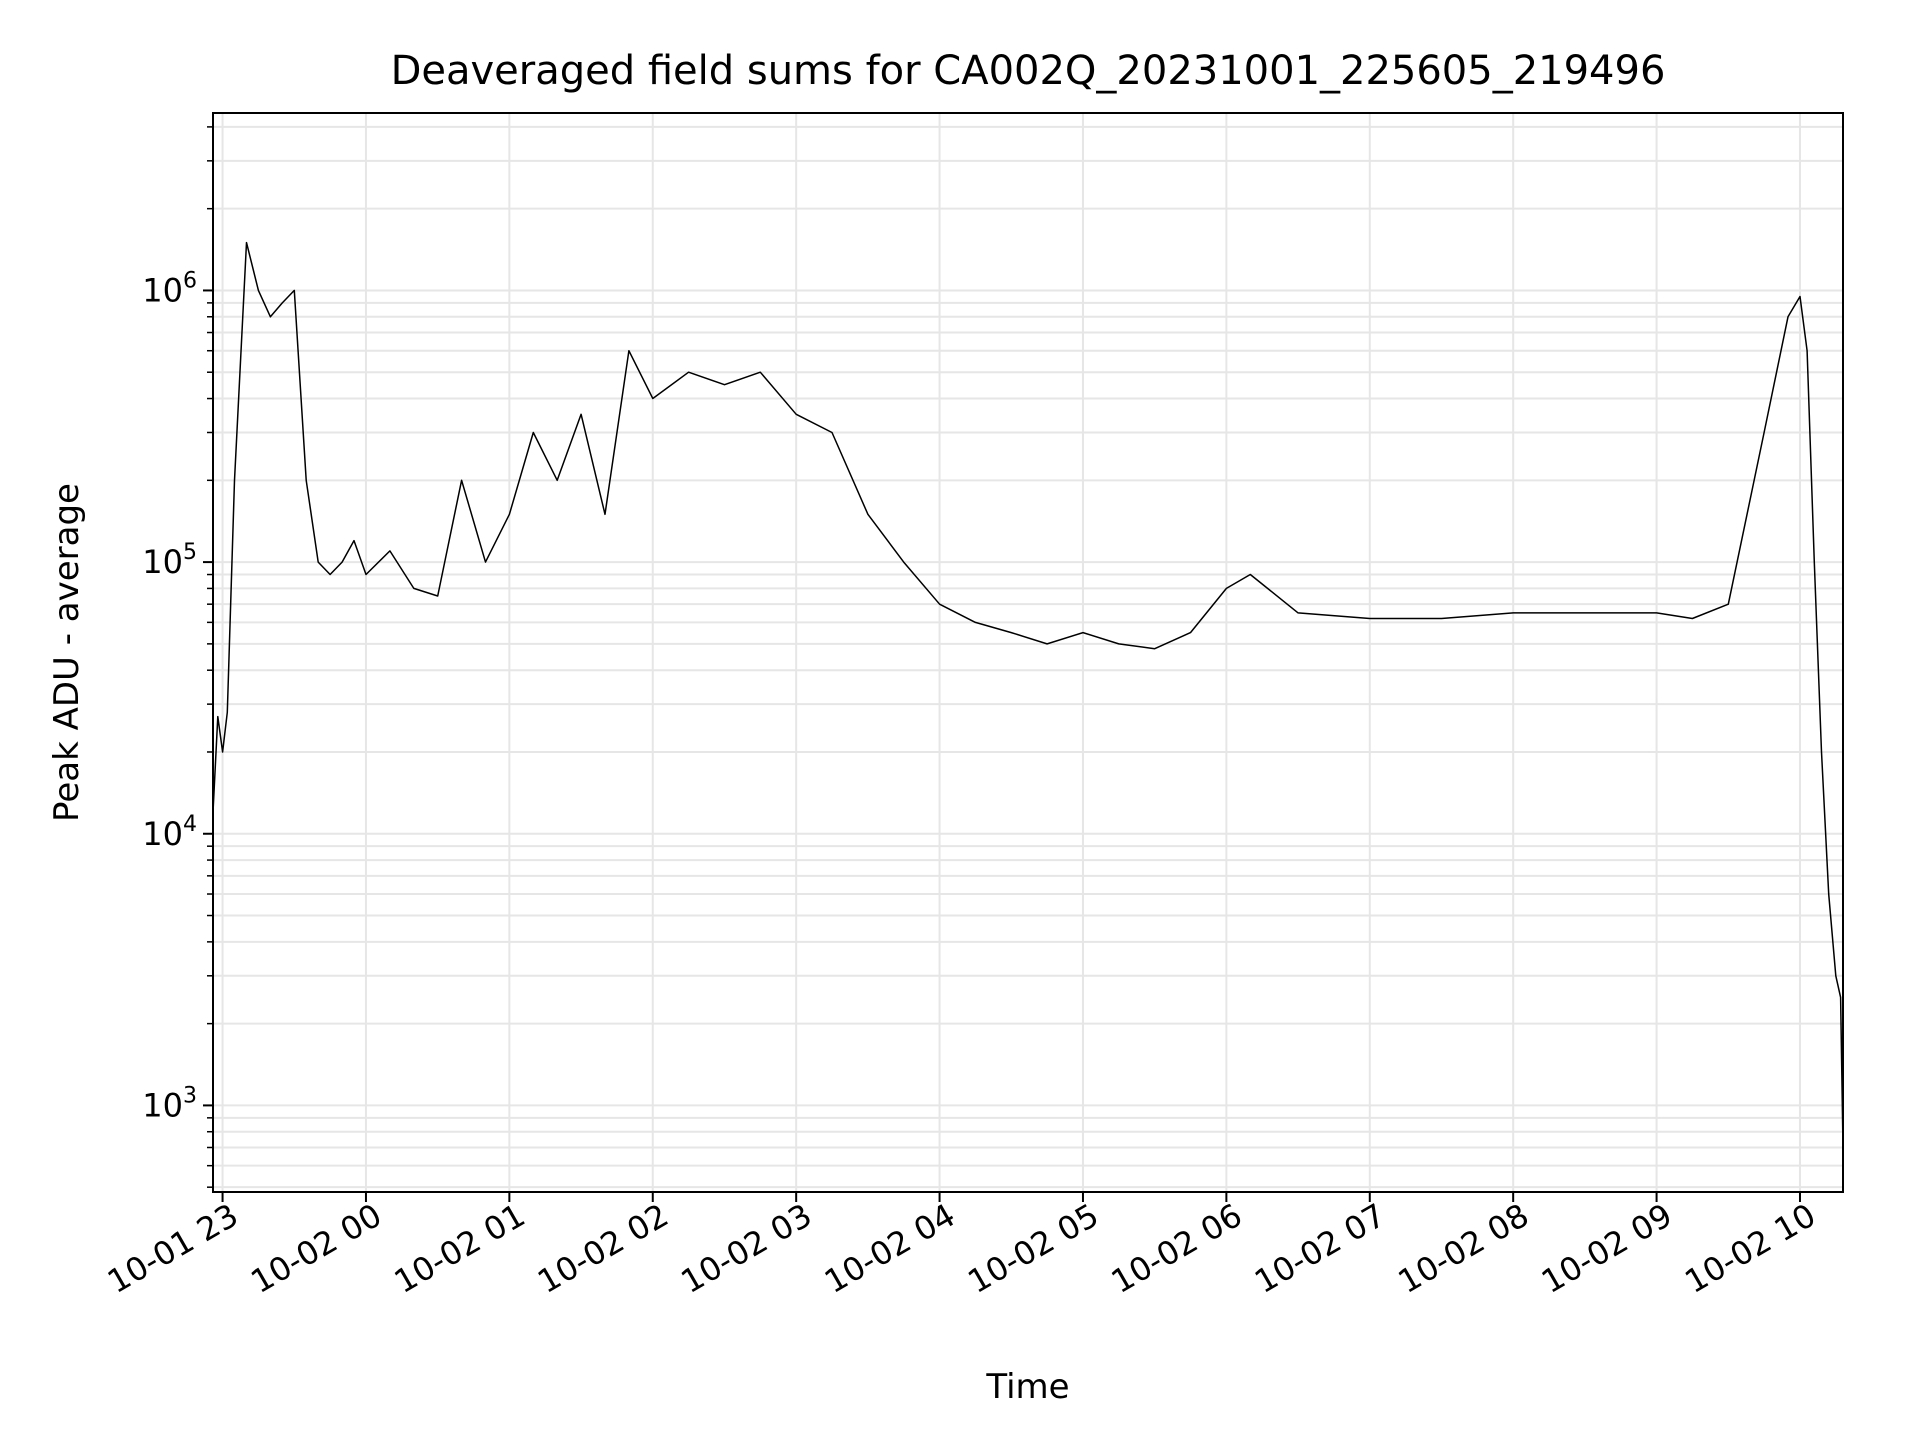 The width and height of the screenshot is (1920, 1440). What do you see at coordinates (1027, 1387) in the screenshot?
I see `x-axis-label: Time` at bounding box center [1027, 1387].